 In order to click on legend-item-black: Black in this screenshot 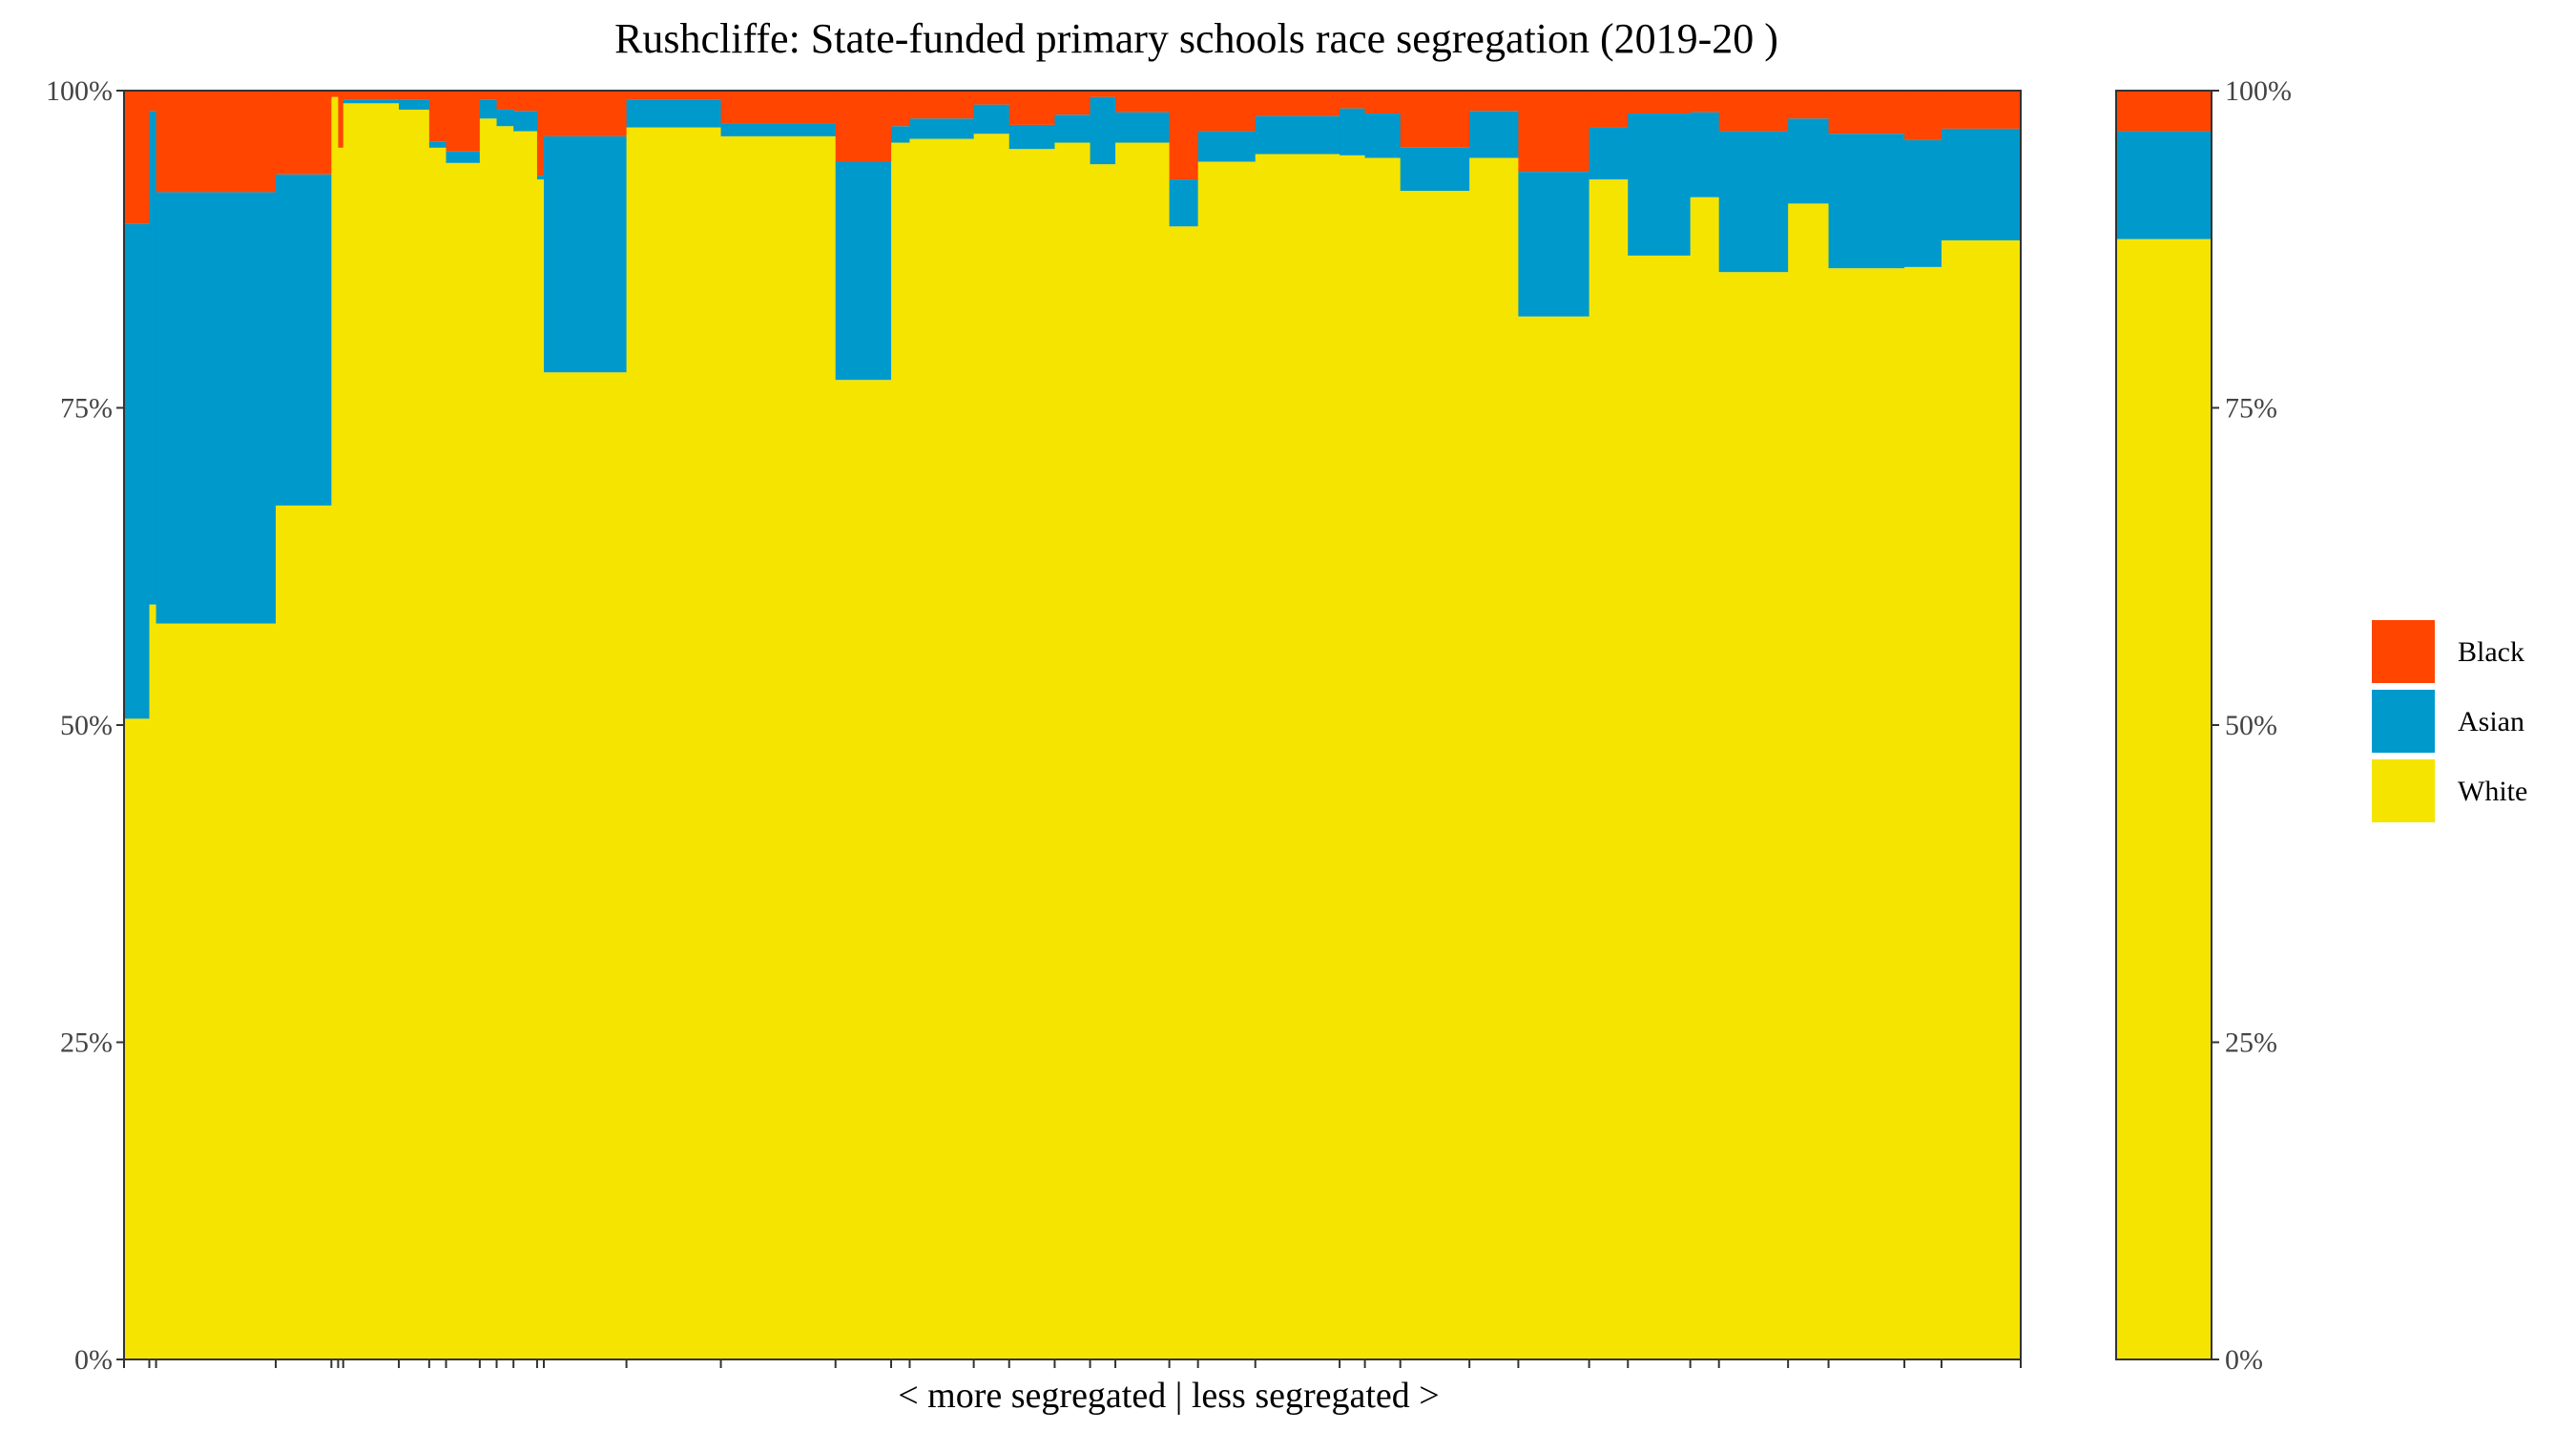, I will do `click(2448, 651)`.